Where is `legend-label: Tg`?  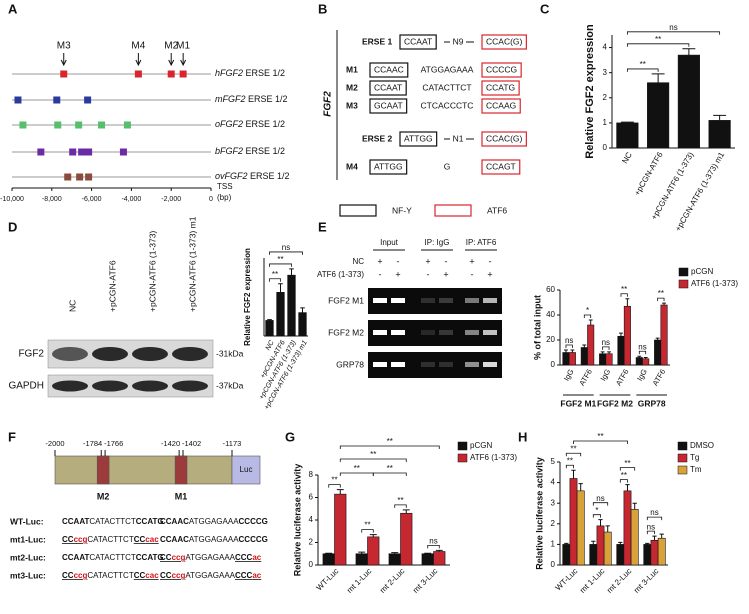 legend-label: Tg is located at coordinates (694, 457).